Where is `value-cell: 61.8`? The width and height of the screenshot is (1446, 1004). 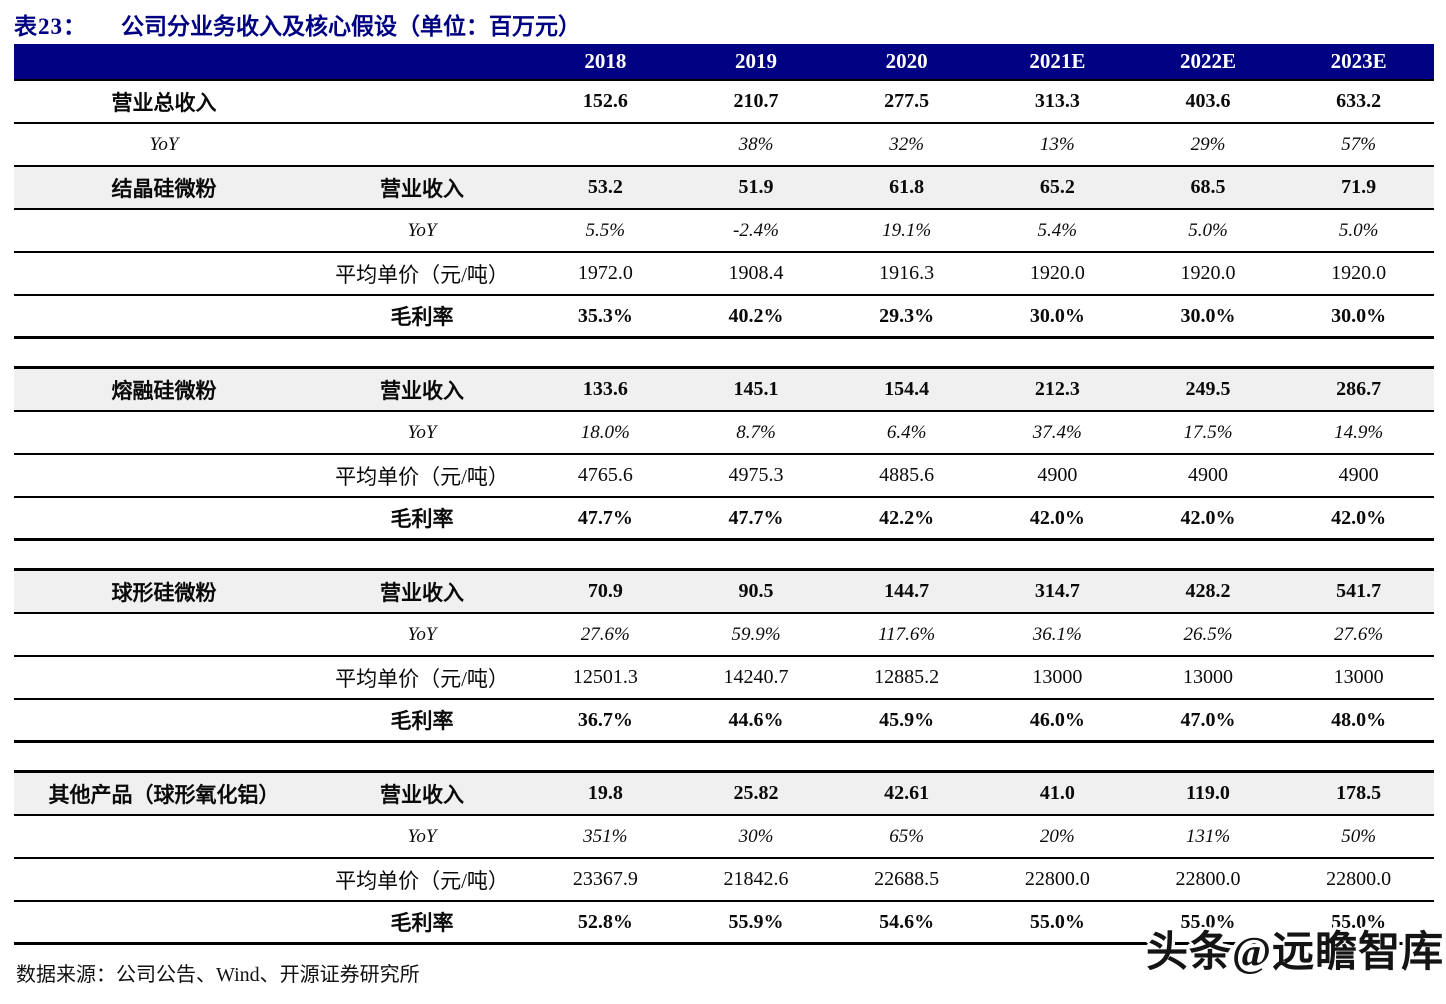
value-cell: 61.8 is located at coordinates (907, 187).